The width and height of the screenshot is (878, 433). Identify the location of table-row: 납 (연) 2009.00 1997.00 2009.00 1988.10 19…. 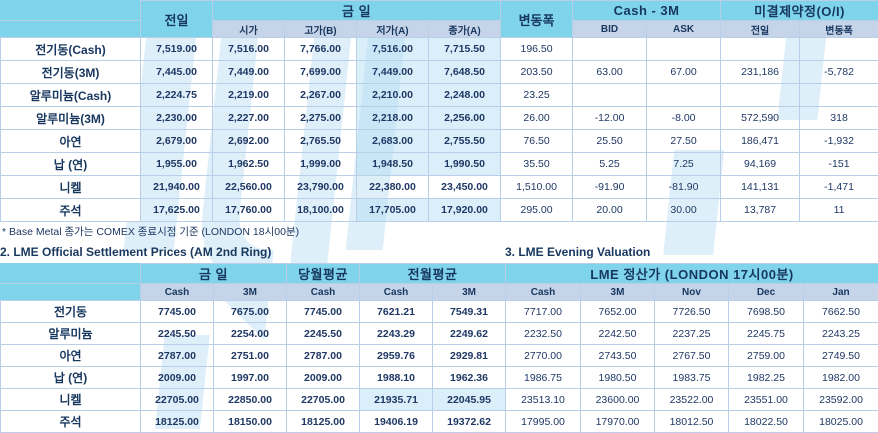
(253, 378).